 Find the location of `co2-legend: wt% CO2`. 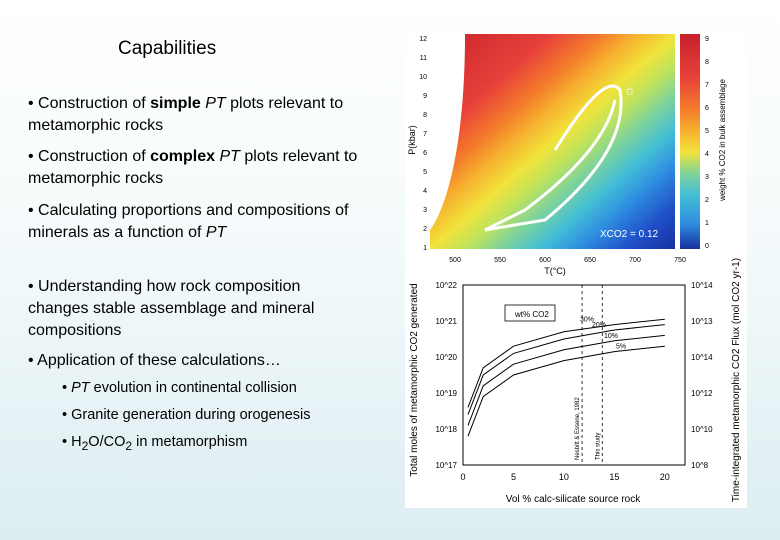

co2-legend: wt% CO2 is located at coordinates (531, 314).